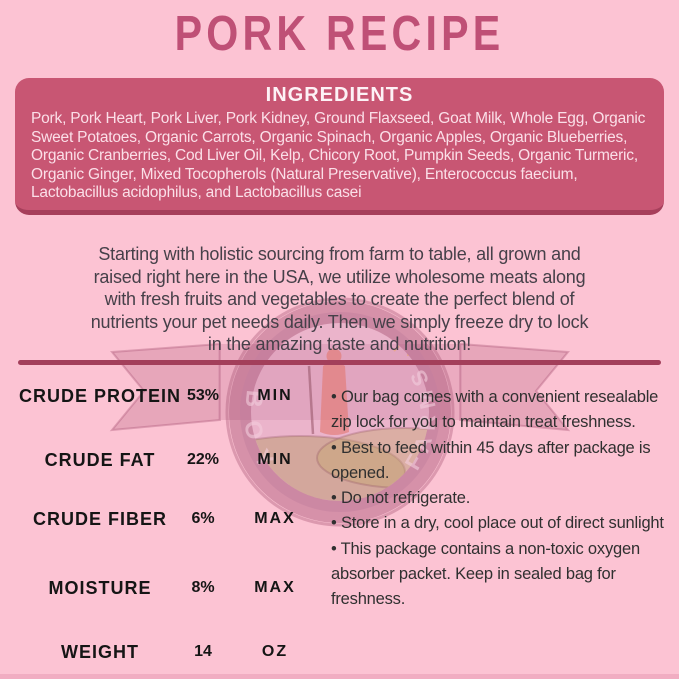 Image resolution: width=679 pixels, height=679 pixels. Describe the element at coordinates (339, 362) in the screenshot. I see `divider-line` at that location.